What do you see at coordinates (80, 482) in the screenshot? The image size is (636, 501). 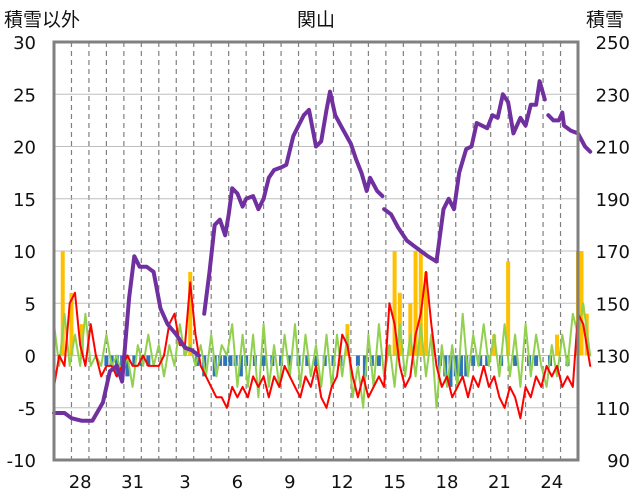 I see `x-tick-label: 28` at bounding box center [80, 482].